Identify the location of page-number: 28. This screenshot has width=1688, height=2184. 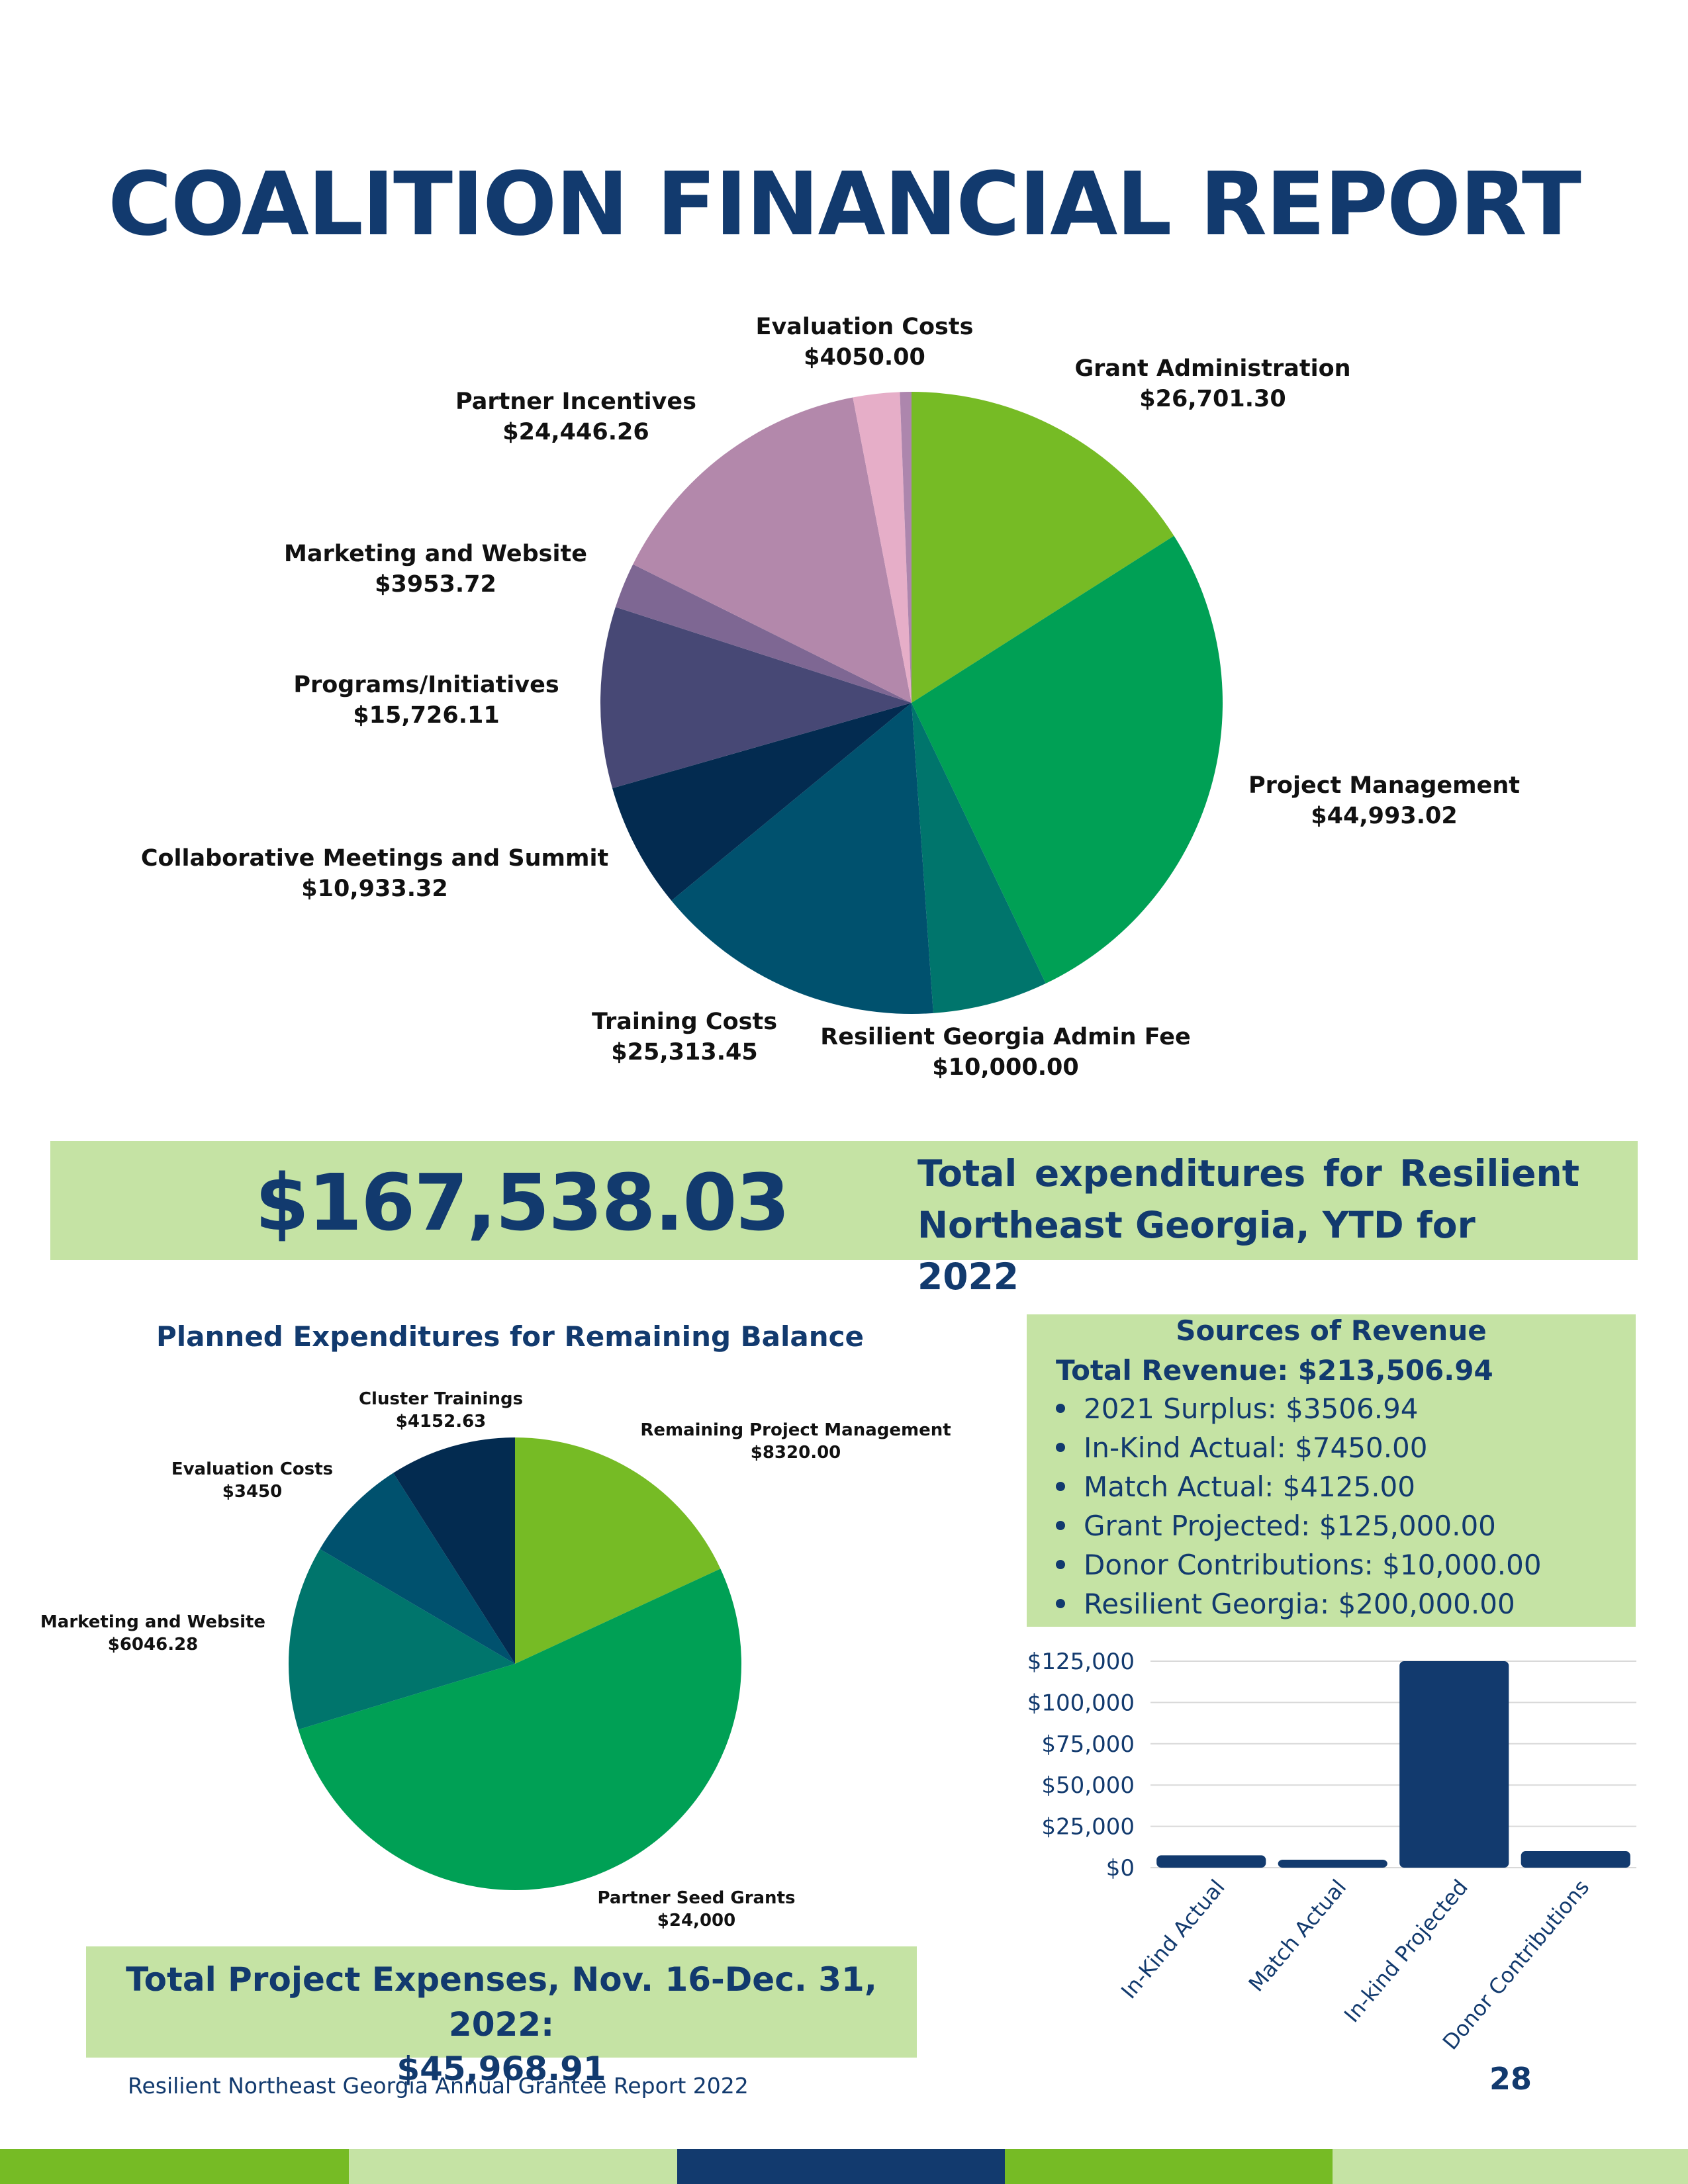
(1510, 2079).